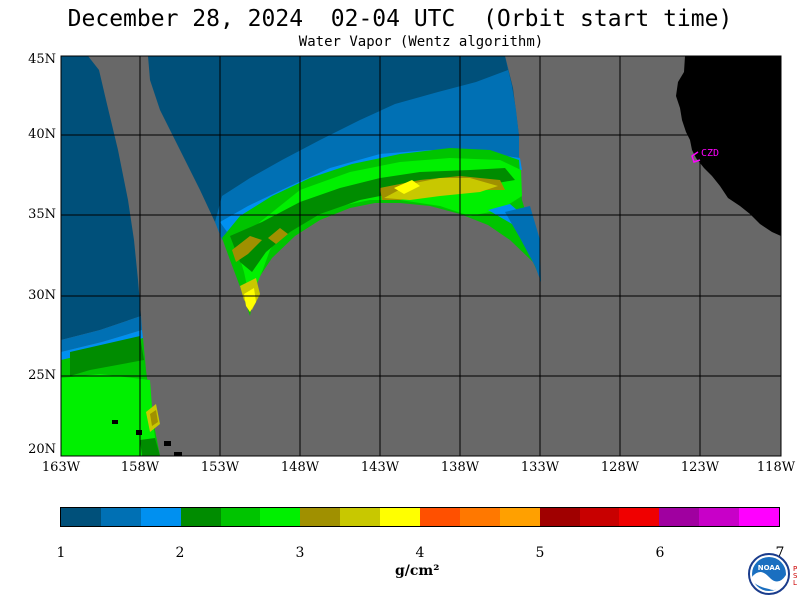  What do you see at coordinates (710, 153) in the screenshot?
I see `station-label: CZD` at bounding box center [710, 153].